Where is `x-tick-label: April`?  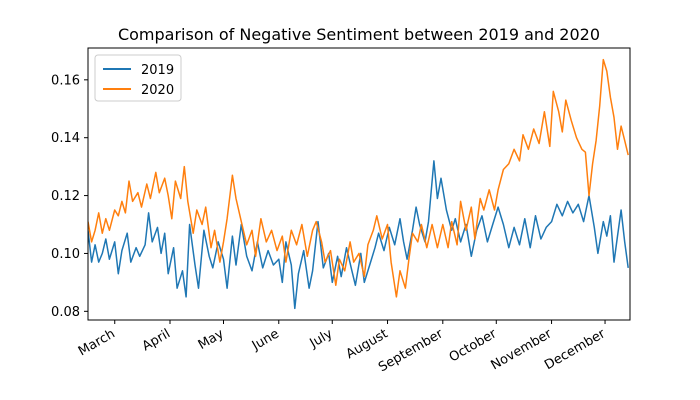
x-tick-label: April is located at coordinates (156, 340).